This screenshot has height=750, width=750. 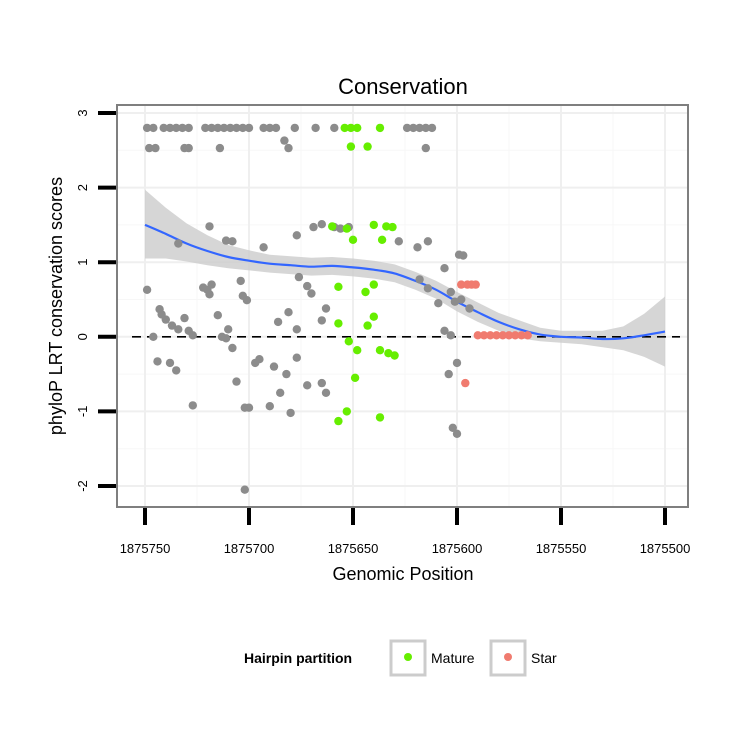 I want to click on legend-dot-star, so click(x=508, y=657).